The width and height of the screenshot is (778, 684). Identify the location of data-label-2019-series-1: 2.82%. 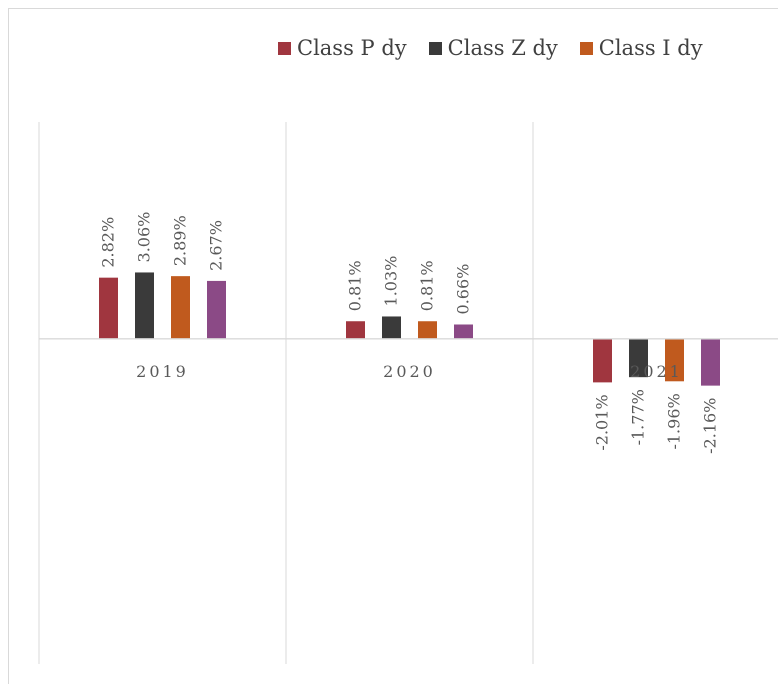
(108, 242).